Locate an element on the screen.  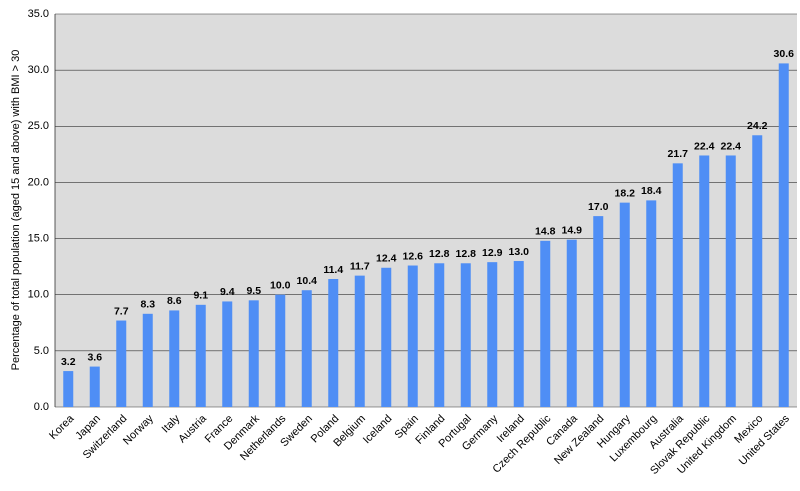
x-tick-label: Iceland is located at coordinates (378, 430).